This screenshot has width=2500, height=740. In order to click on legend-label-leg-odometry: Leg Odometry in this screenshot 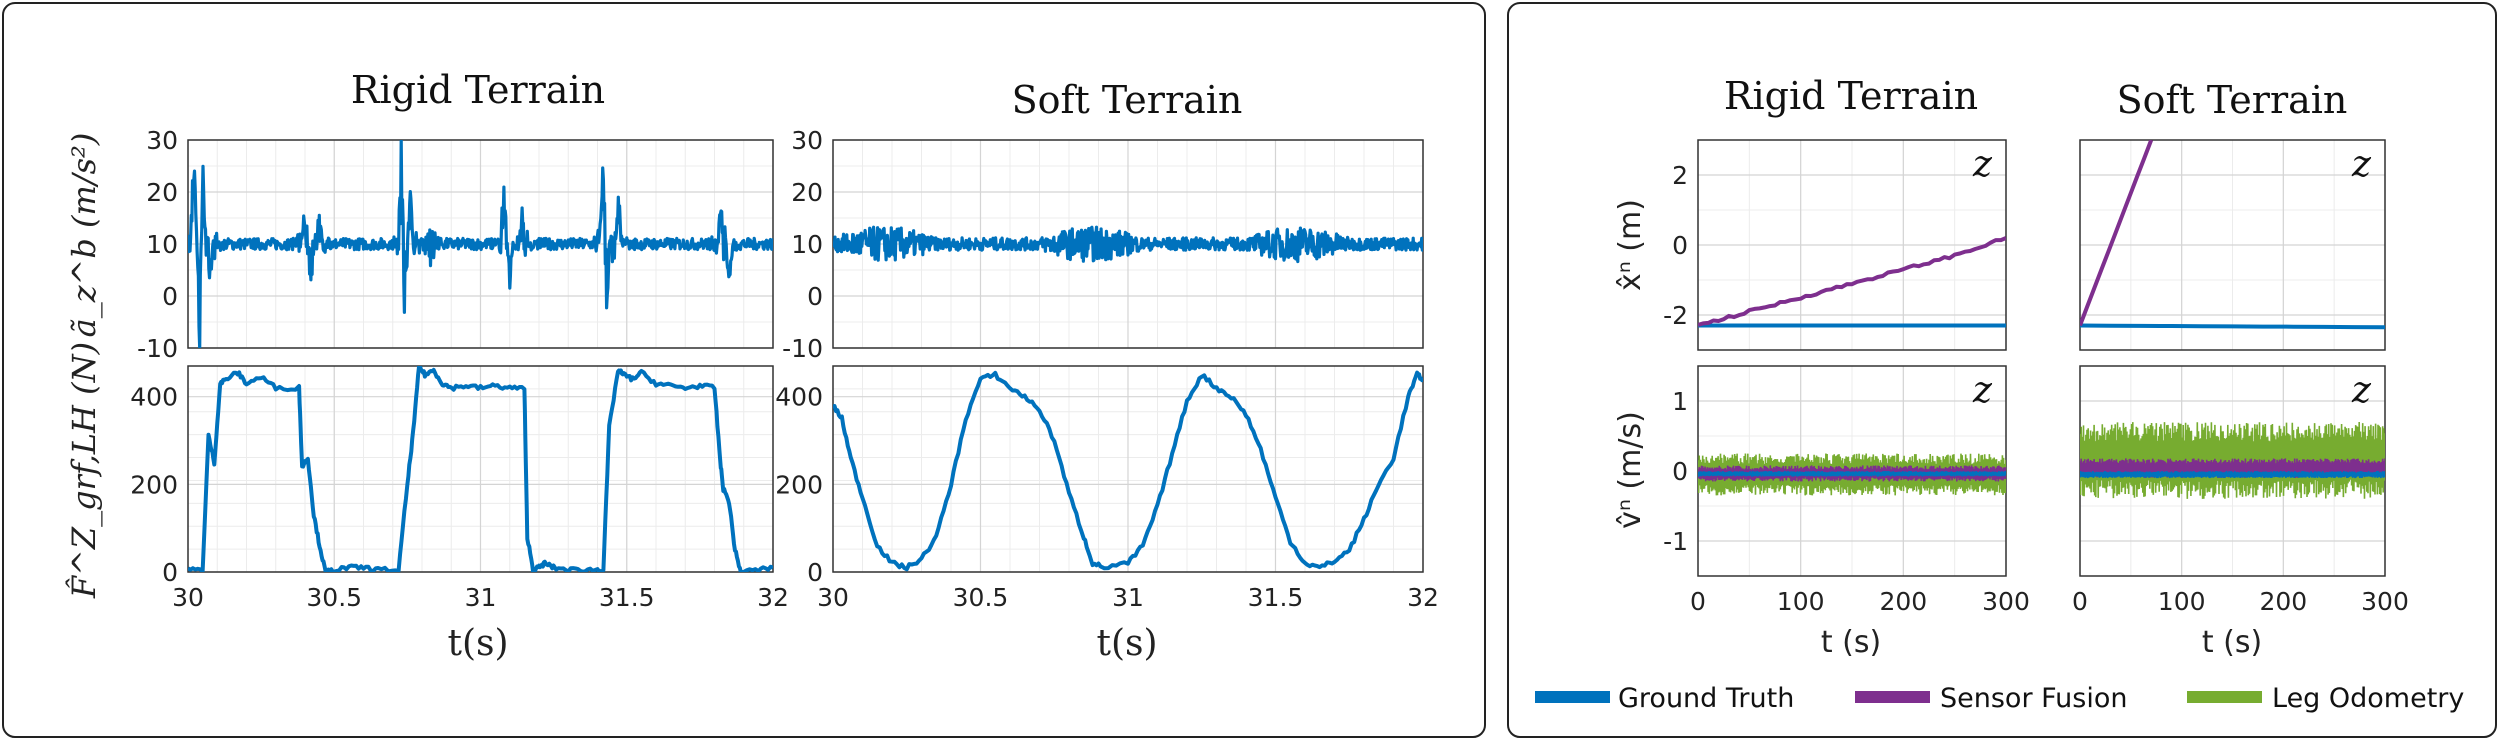, I will do `click(2368, 698)`.